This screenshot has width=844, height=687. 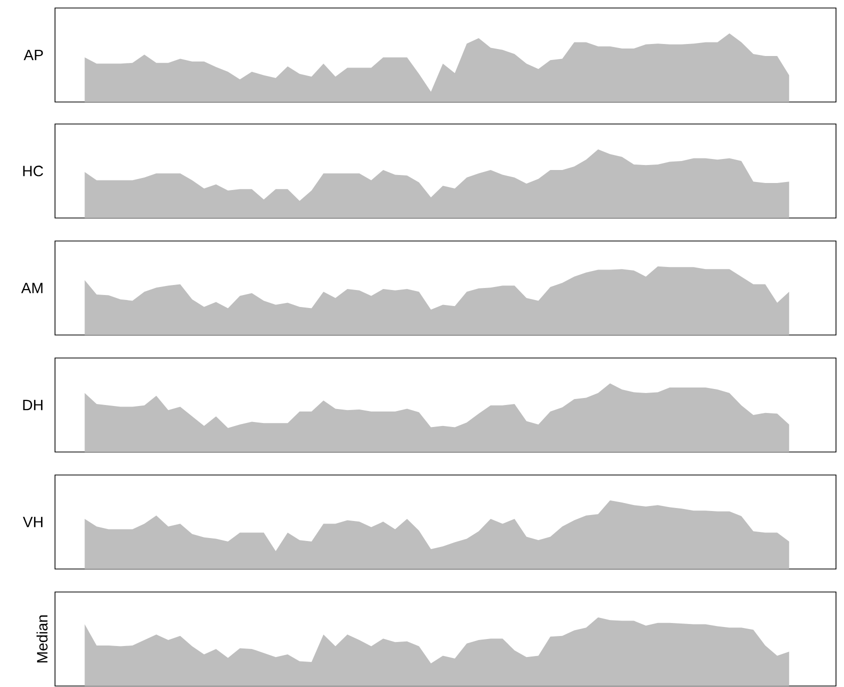 What do you see at coordinates (31, 288) in the screenshot?
I see `y-axis-title: AM` at bounding box center [31, 288].